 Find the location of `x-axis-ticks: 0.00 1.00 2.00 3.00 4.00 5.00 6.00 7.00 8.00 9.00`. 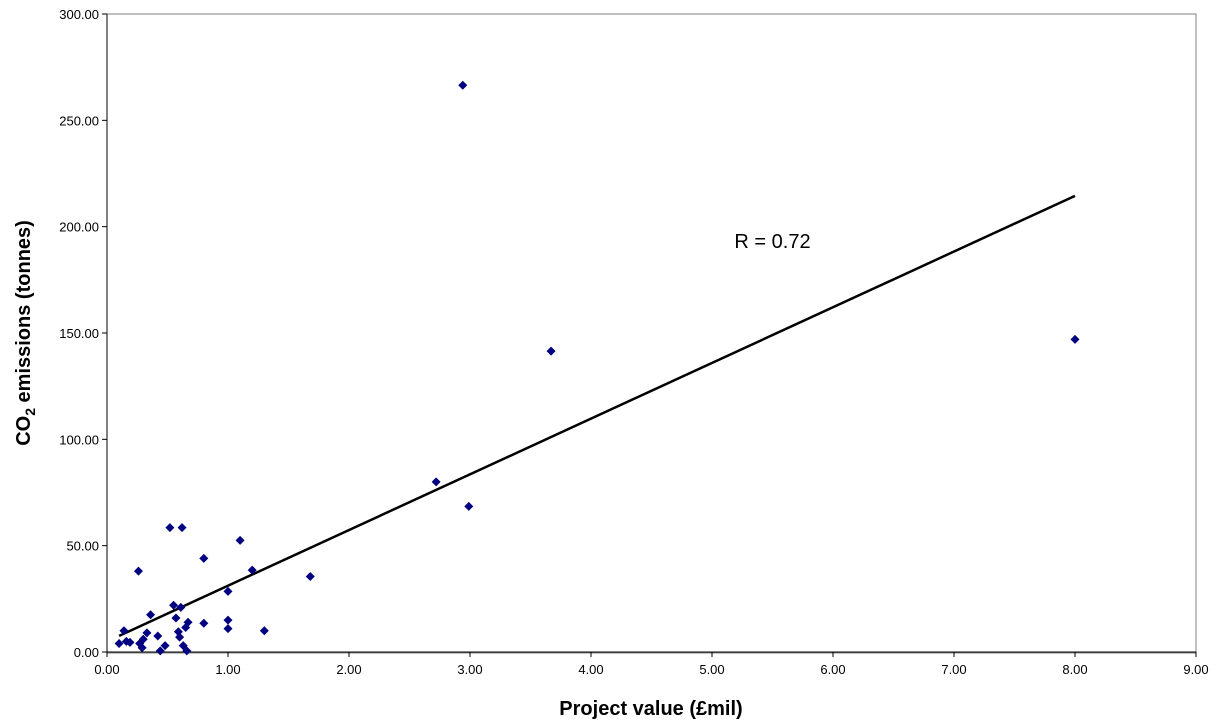

x-axis-ticks: 0.00 1.00 2.00 3.00 4.00 5.00 6.00 7.00 8.00 9.00 is located at coordinates (651, 664).